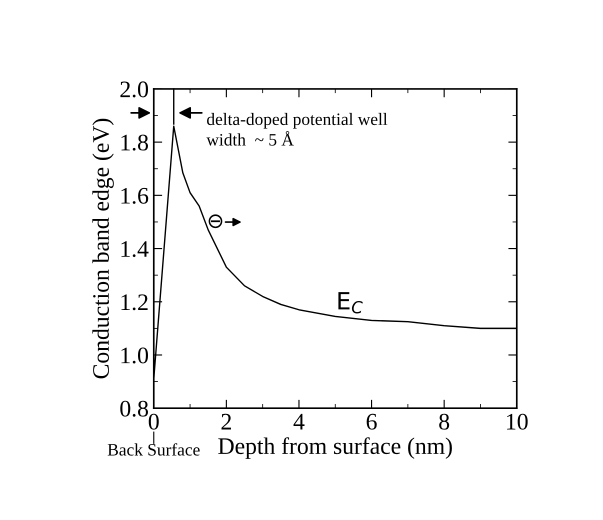 The image size is (603, 520). Describe the element at coordinates (215, 221) in the screenshot. I see `annotation: ⊖` at that location.